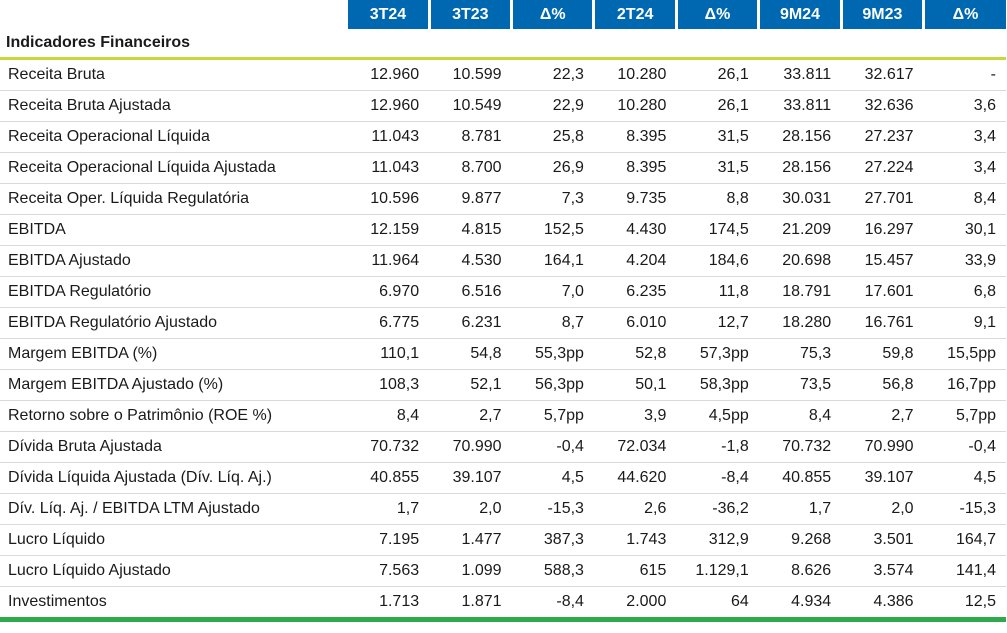 Image resolution: width=1007 pixels, height=633 pixels. What do you see at coordinates (173, 292) in the screenshot?
I see `row-label: EBITDA Regulatório` at bounding box center [173, 292].